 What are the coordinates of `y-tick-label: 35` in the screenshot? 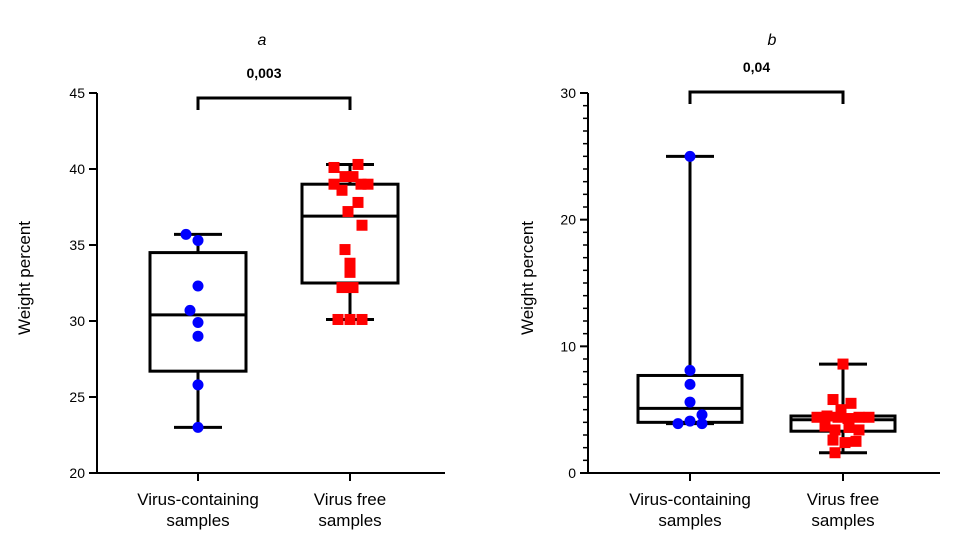 It's located at (77, 245).